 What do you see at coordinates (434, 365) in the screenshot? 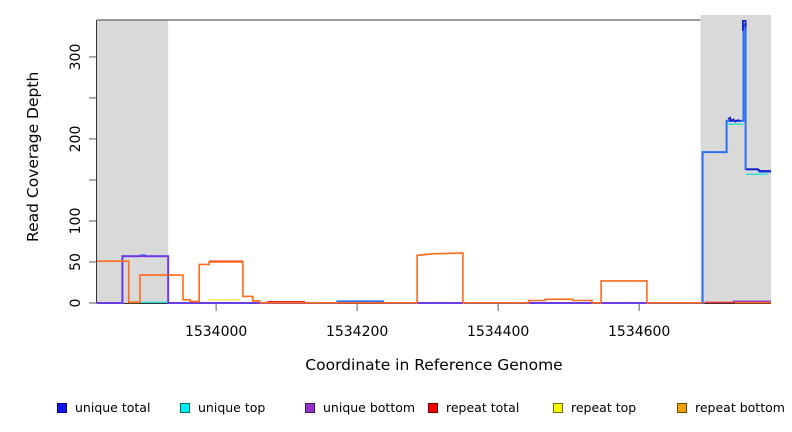
I see `x-axis-title: Coordinate in Reference Genome` at bounding box center [434, 365].